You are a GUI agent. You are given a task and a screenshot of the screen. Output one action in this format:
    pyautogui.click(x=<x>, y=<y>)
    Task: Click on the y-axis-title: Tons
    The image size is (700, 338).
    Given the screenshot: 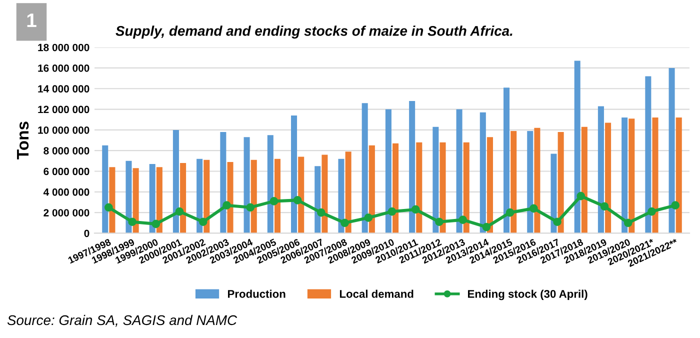 What is the action you would take?
    pyautogui.click(x=23, y=141)
    